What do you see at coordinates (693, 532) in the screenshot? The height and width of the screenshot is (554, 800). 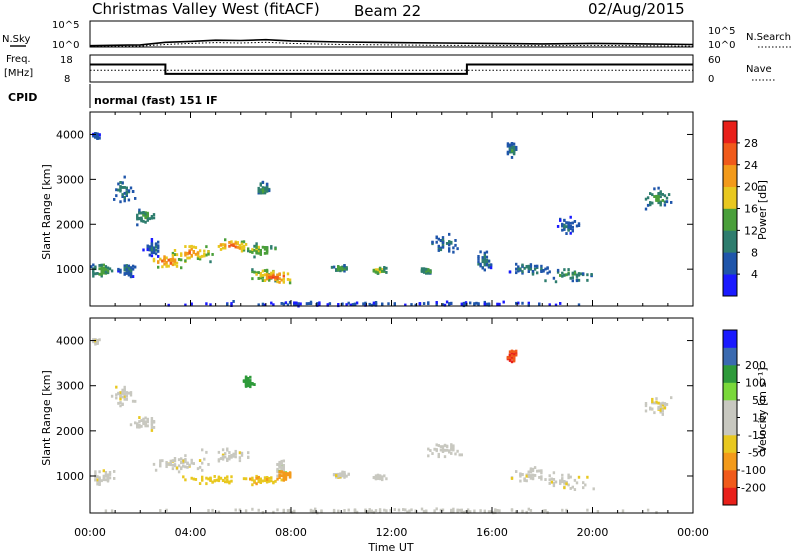 I see `x-tick-label: 00:00` at bounding box center [693, 532].